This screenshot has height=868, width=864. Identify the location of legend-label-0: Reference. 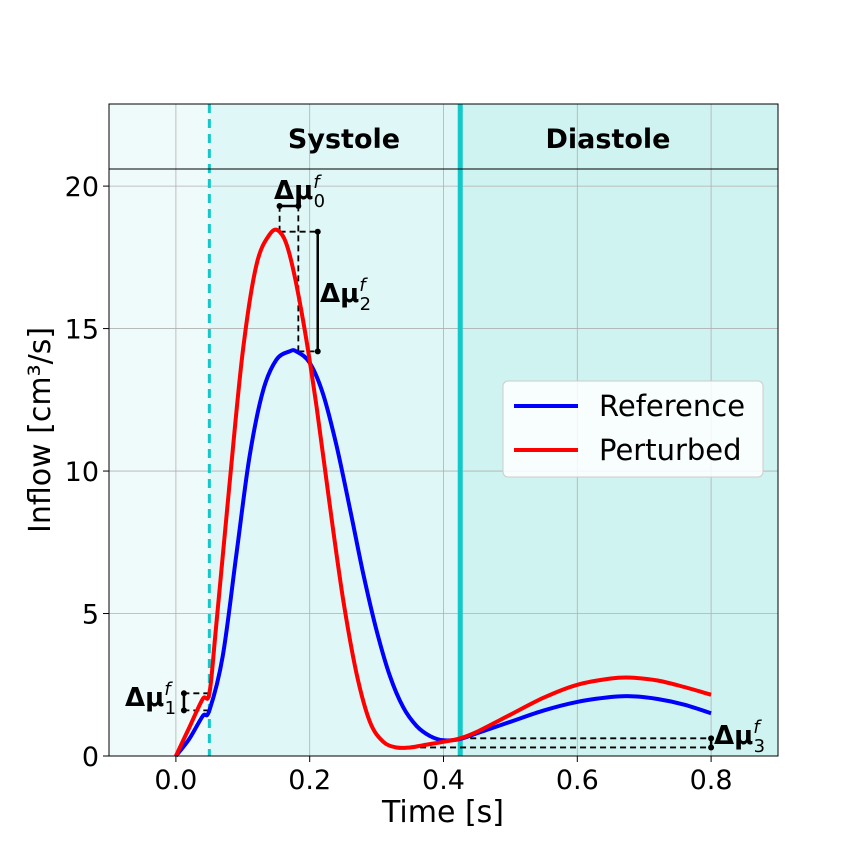
(672, 406).